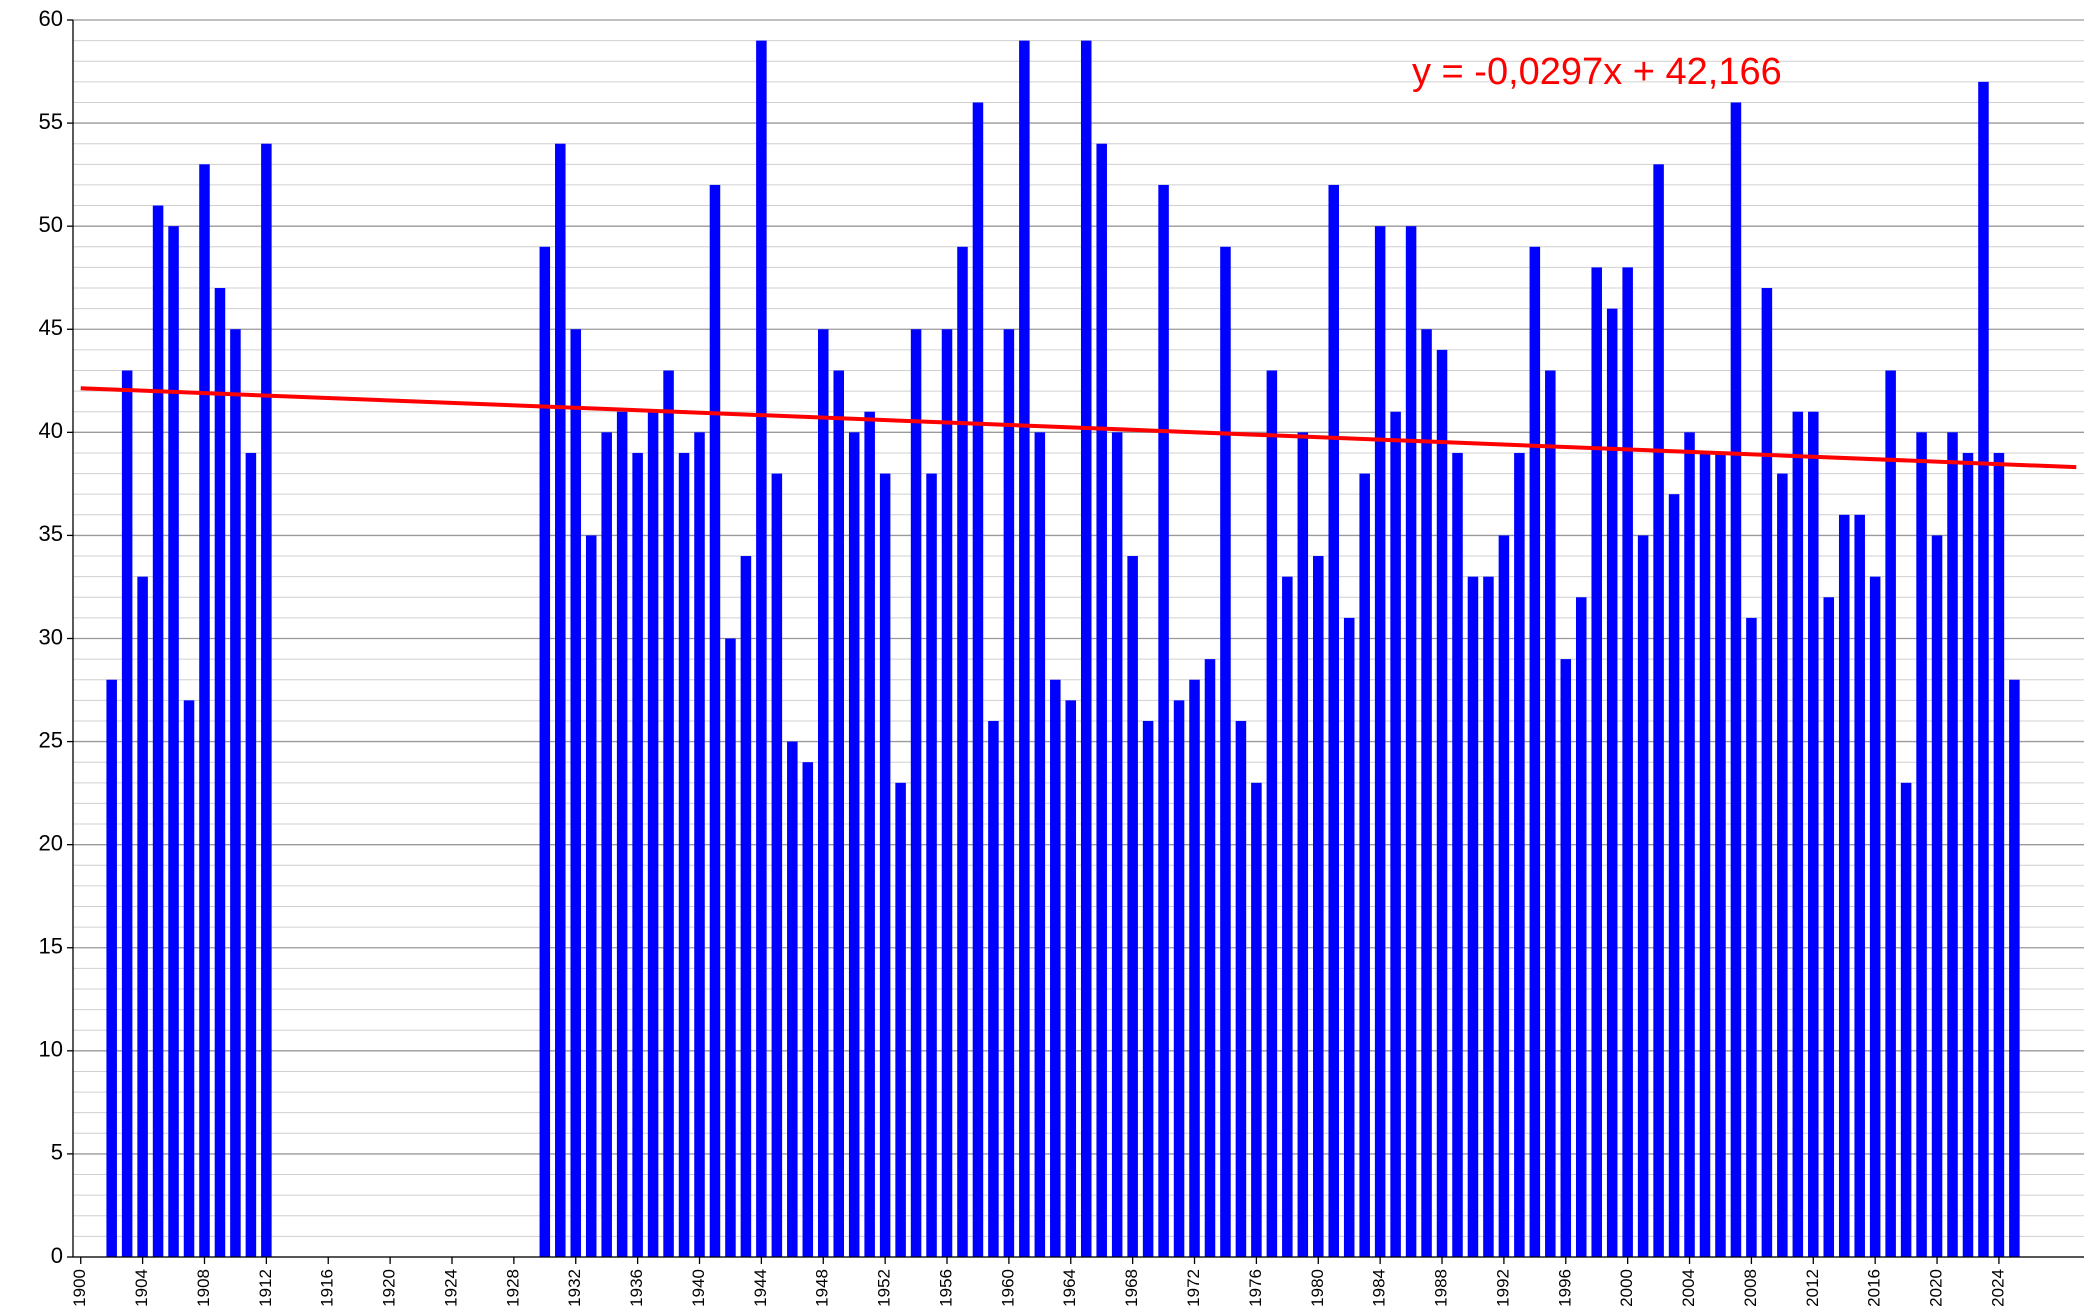 The height and width of the screenshot is (1315, 2088). Describe the element at coordinates (1069, 1288) in the screenshot. I see `x-tick-label: 1964` at that location.